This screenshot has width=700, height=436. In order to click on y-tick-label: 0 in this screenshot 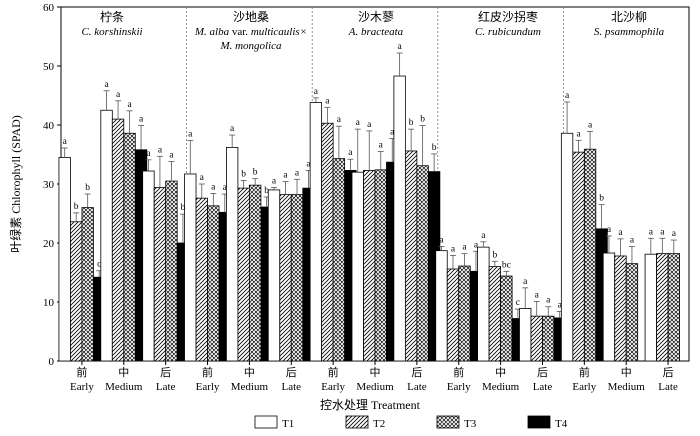, I will do `click(52, 362)`.